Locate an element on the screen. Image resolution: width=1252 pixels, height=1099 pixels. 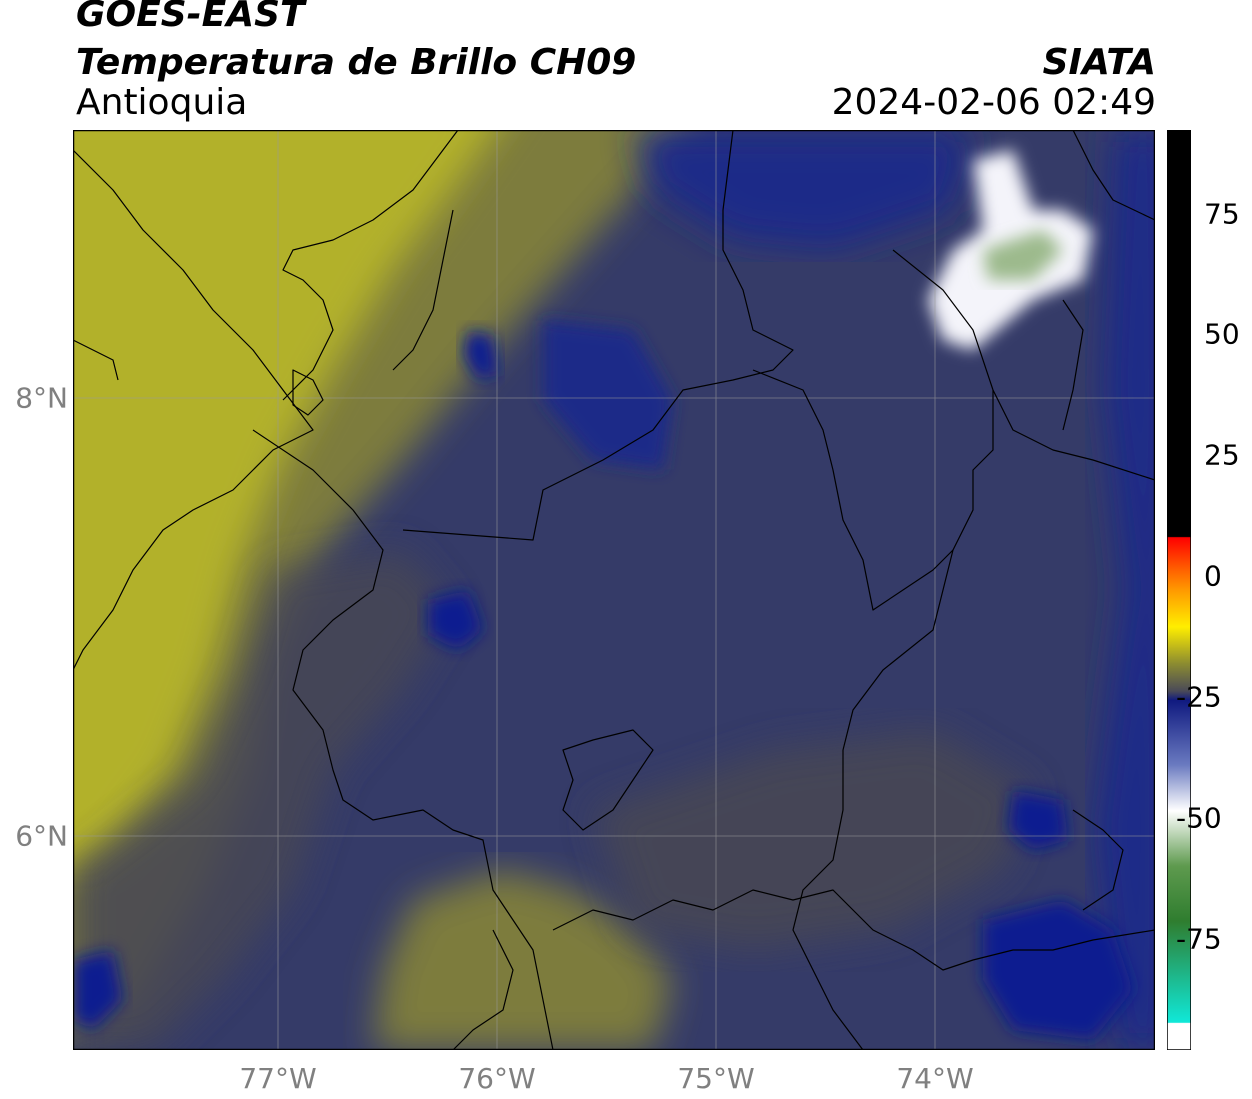
colorbar-tick-25: 25 is located at coordinates (1222, 455).